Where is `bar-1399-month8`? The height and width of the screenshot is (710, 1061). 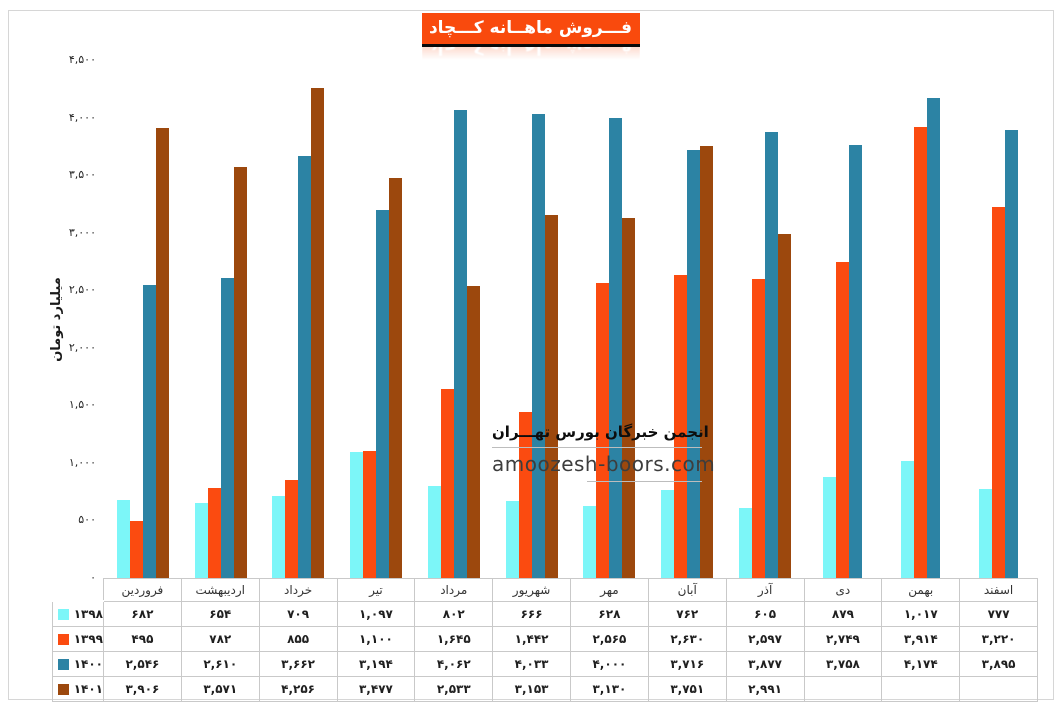 bar-1399-month8 is located at coordinates (681, 426).